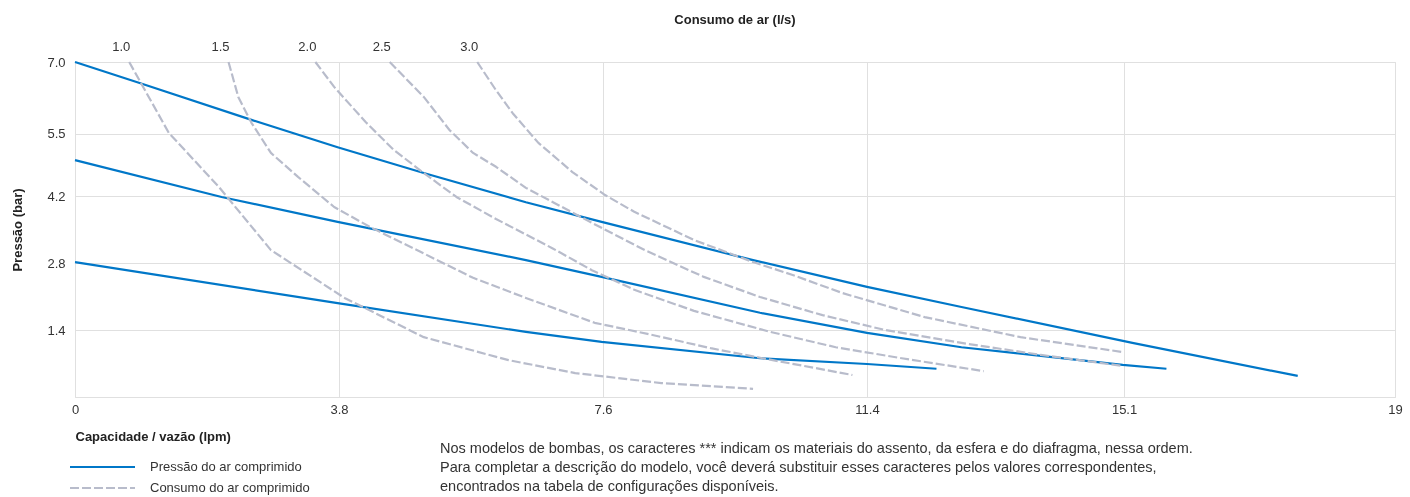 The image size is (1410, 497). What do you see at coordinates (56, 196) in the screenshot?
I see `y-tick-label: 4.2` at bounding box center [56, 196].